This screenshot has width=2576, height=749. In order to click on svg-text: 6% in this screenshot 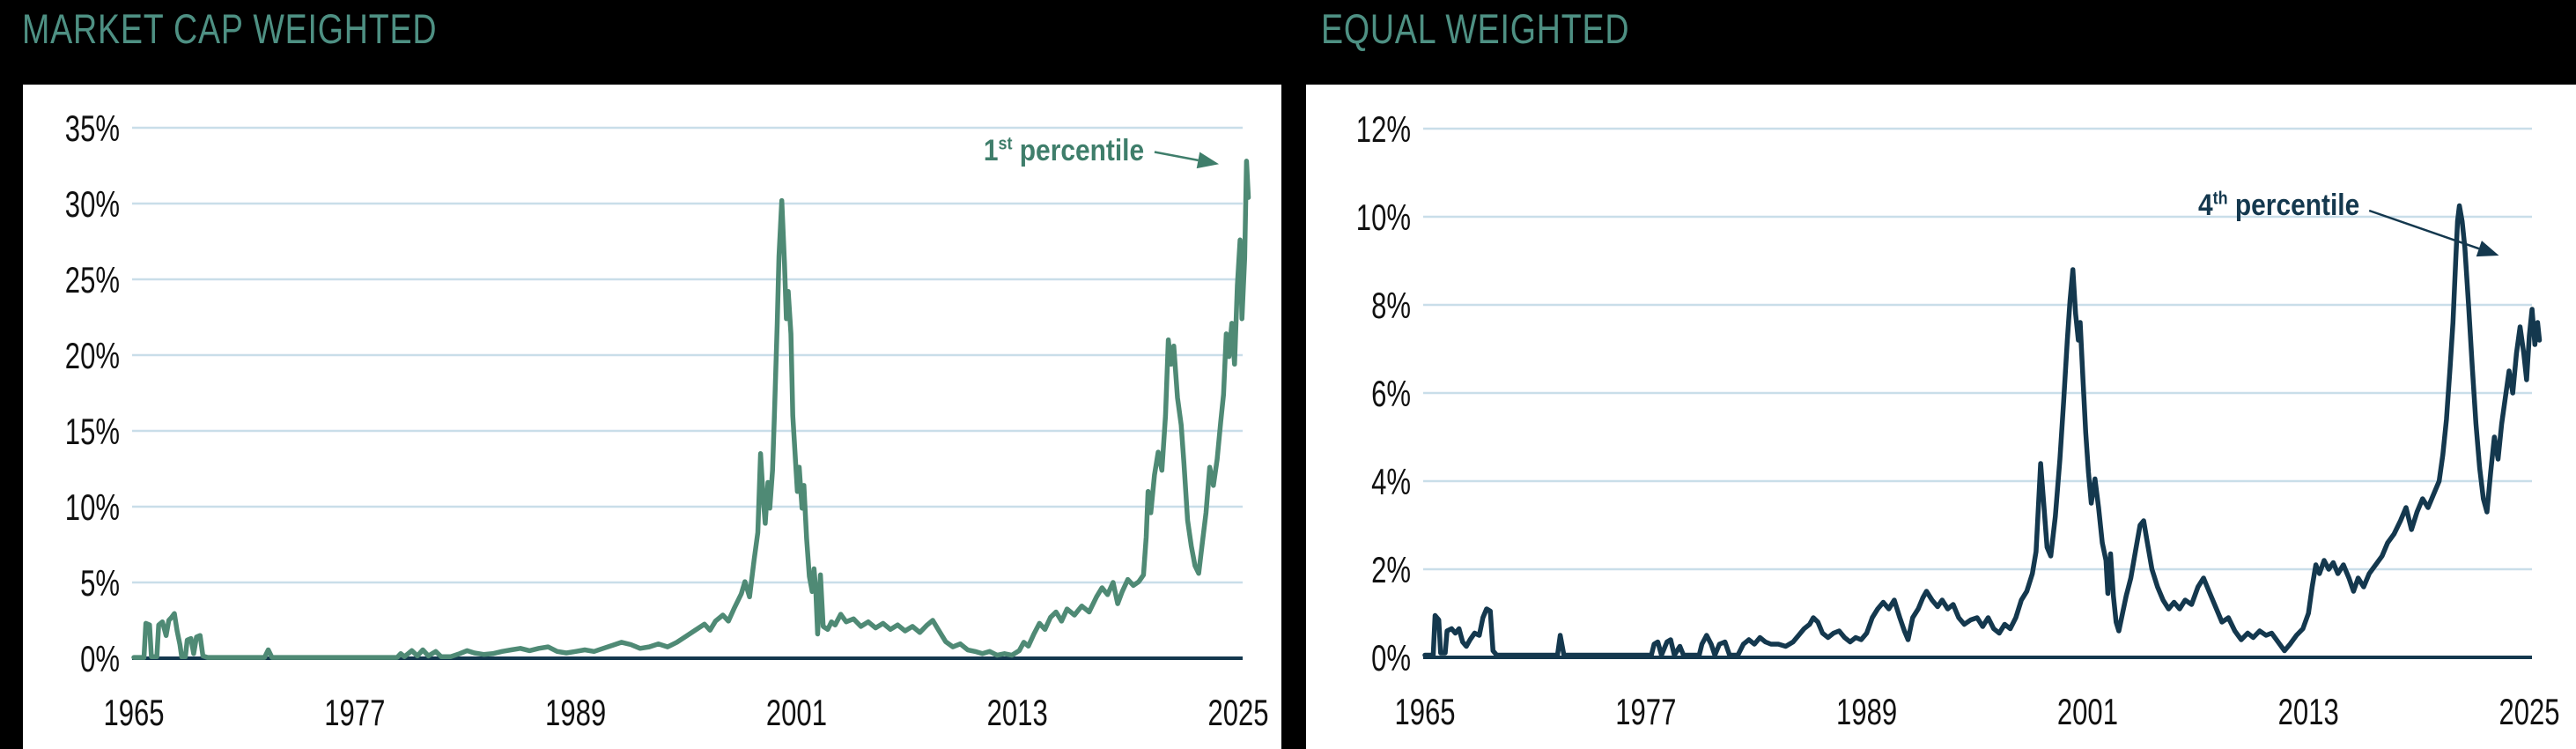, I will do `click(1391, 394)`.